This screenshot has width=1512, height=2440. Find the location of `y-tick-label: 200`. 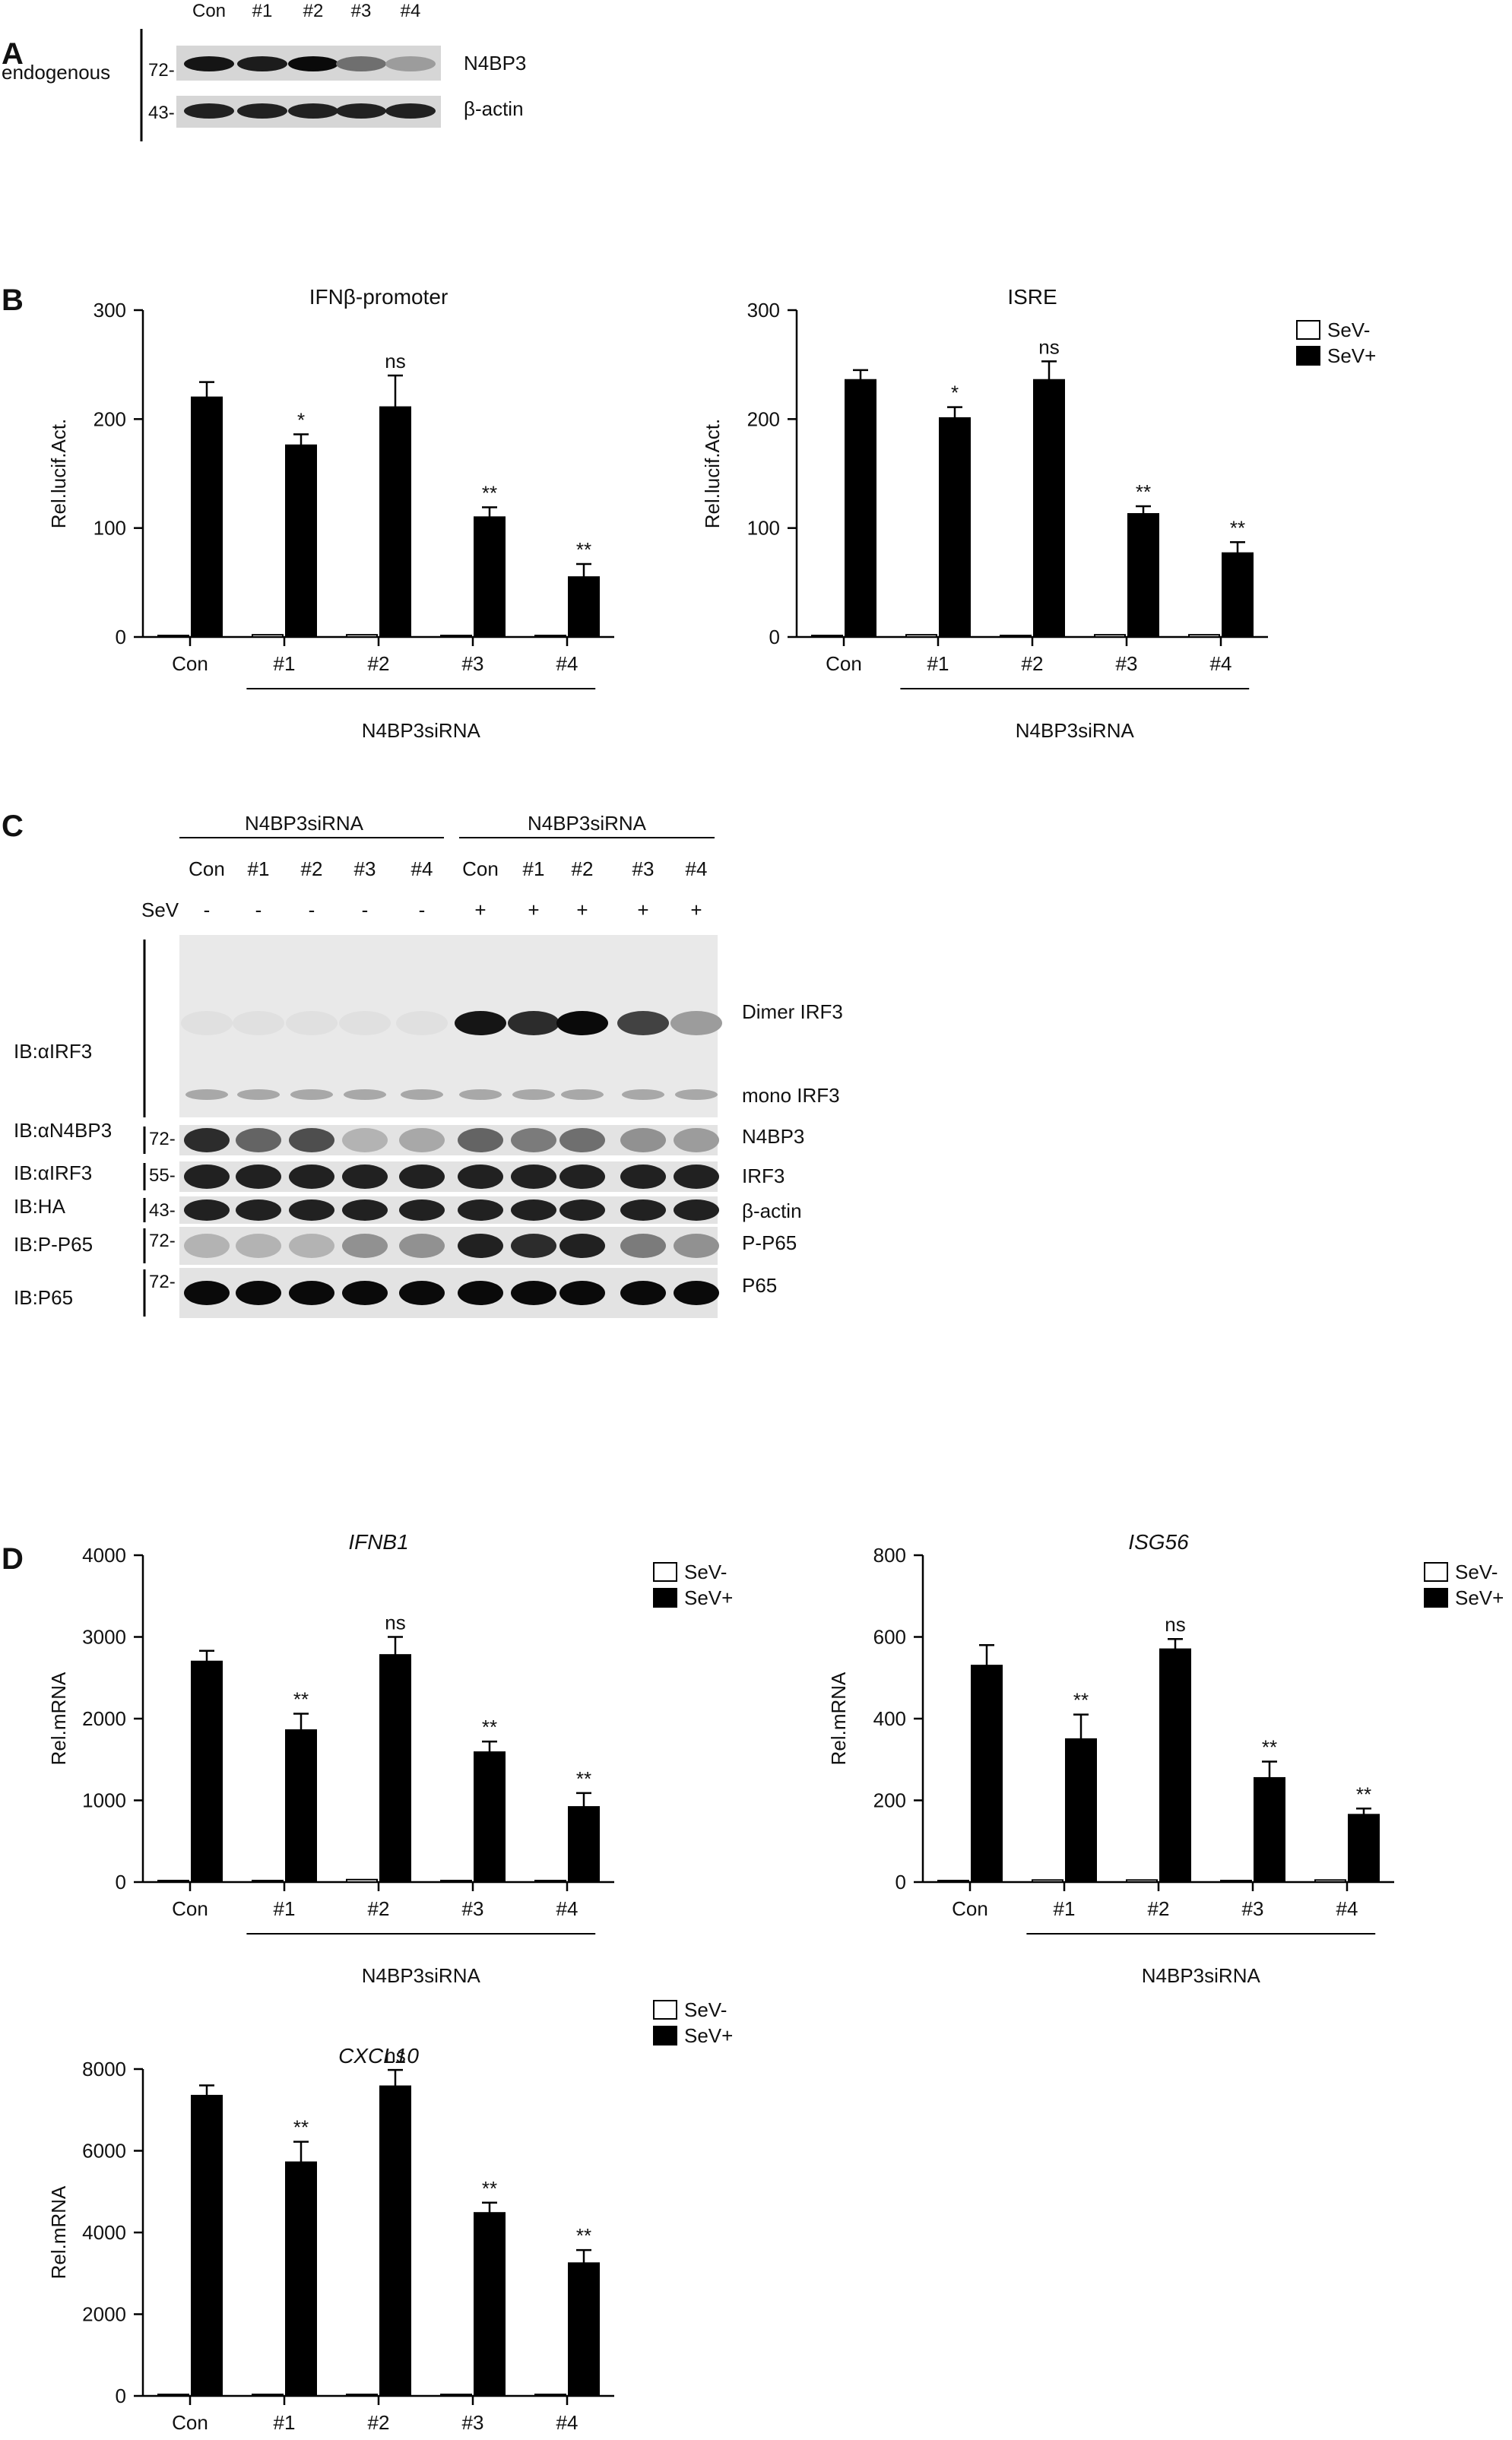

y-tick-label: 200 is located at coordinates (110, 418).